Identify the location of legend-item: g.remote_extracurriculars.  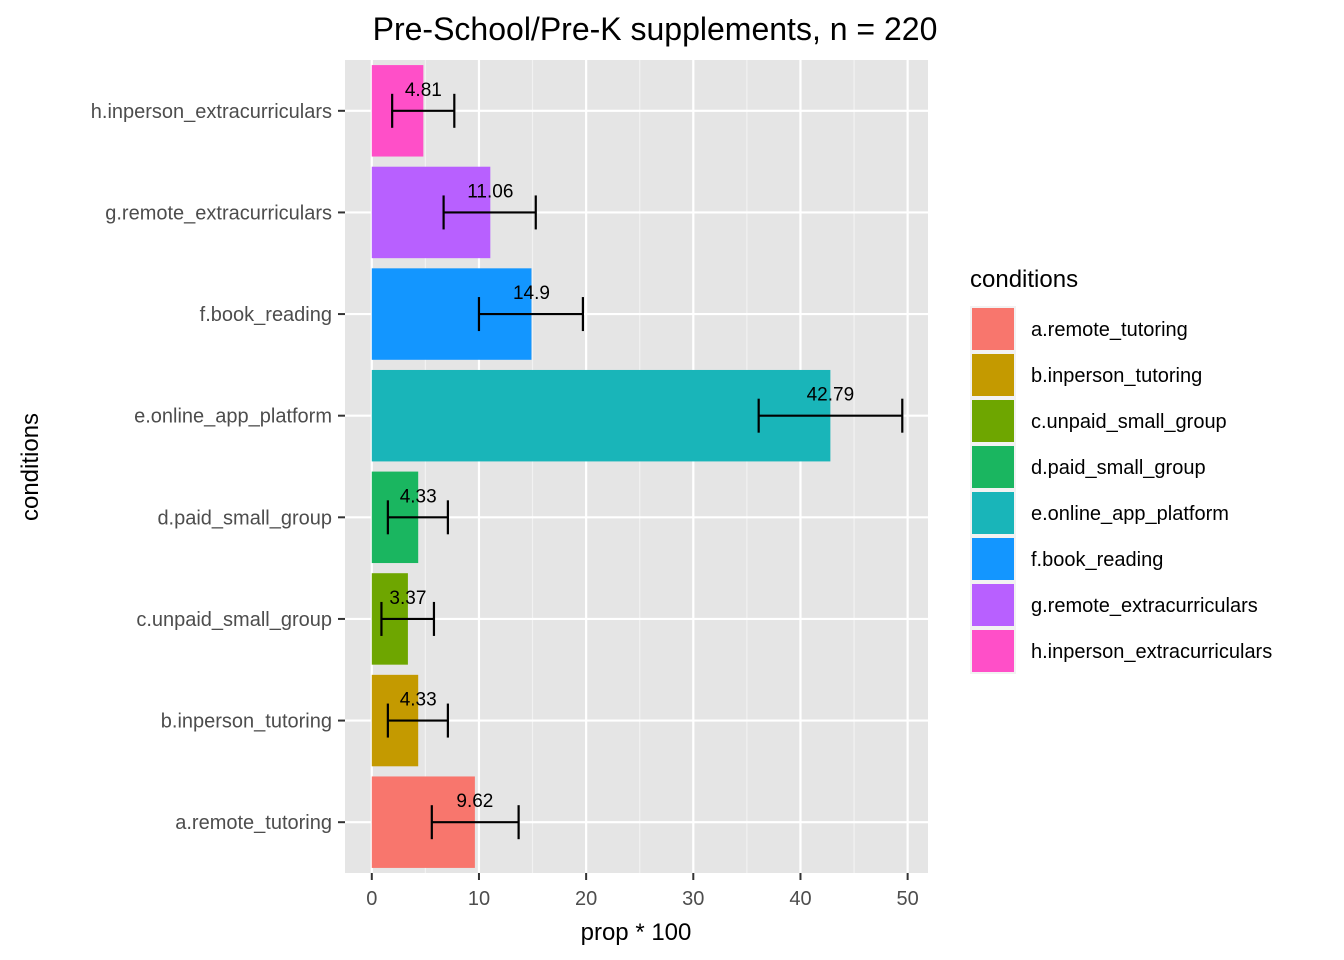
(1114, 605).